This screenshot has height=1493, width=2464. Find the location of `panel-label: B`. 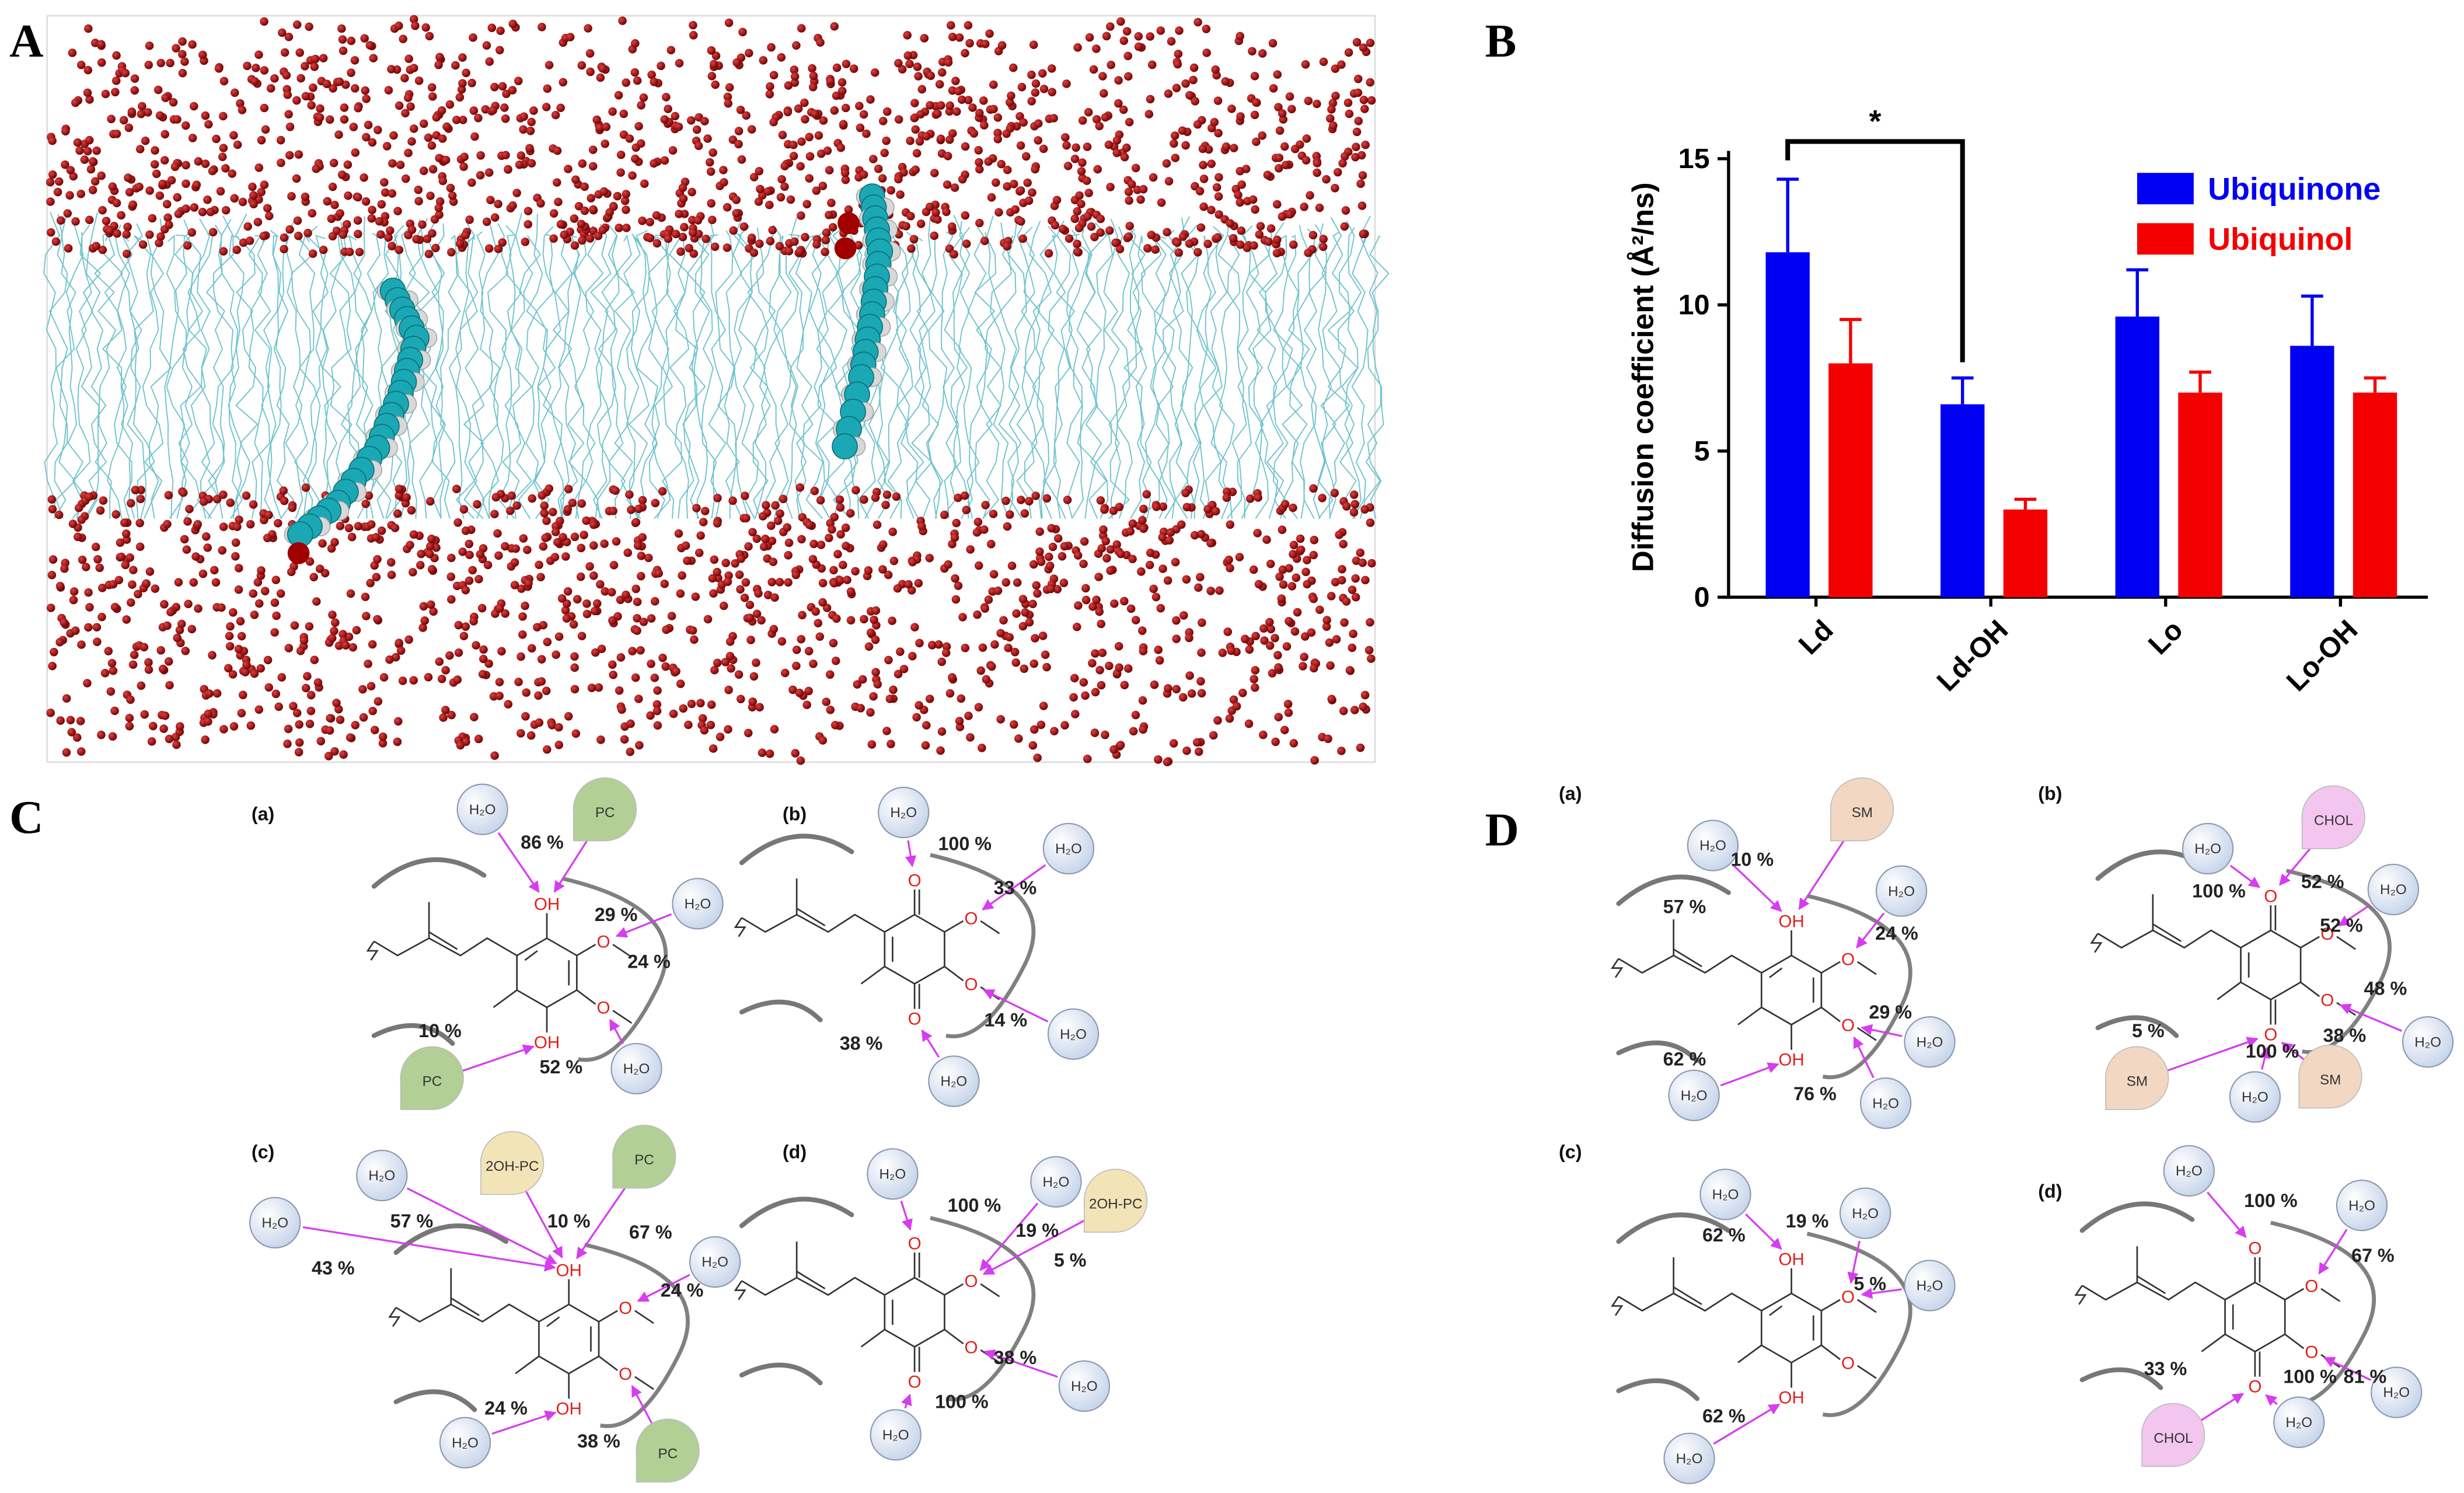

panel-label: B is located at coordinates (1501, 41).